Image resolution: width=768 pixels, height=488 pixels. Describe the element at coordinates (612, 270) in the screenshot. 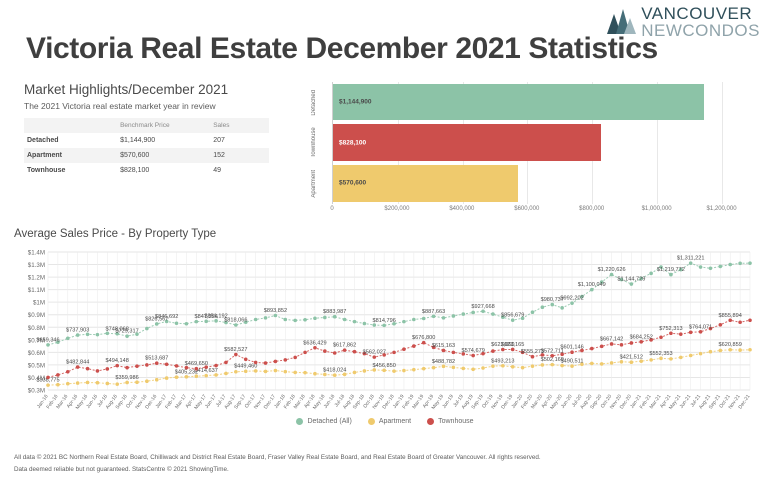

I see `data-point-label: $1,220,626` at that location.